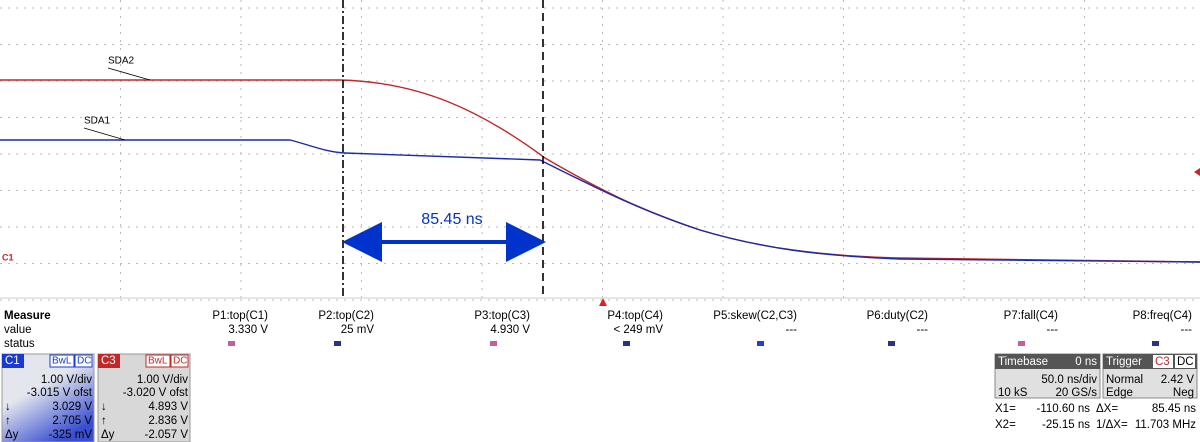  Describe the element at coordinates (510, 330) in the screenshot. I see `param-value: 4.930 V` at that location.